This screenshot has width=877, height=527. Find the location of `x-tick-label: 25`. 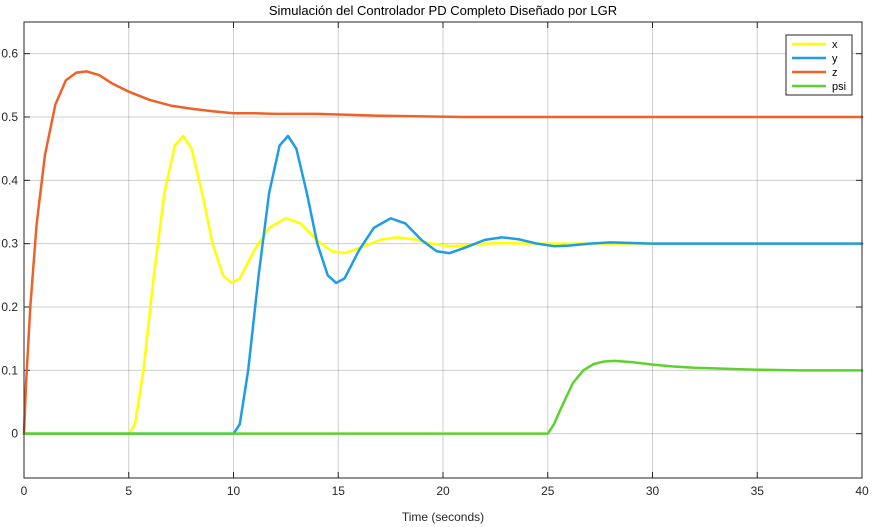

x-tick-label: 25 is located at coordinates (548, 491).